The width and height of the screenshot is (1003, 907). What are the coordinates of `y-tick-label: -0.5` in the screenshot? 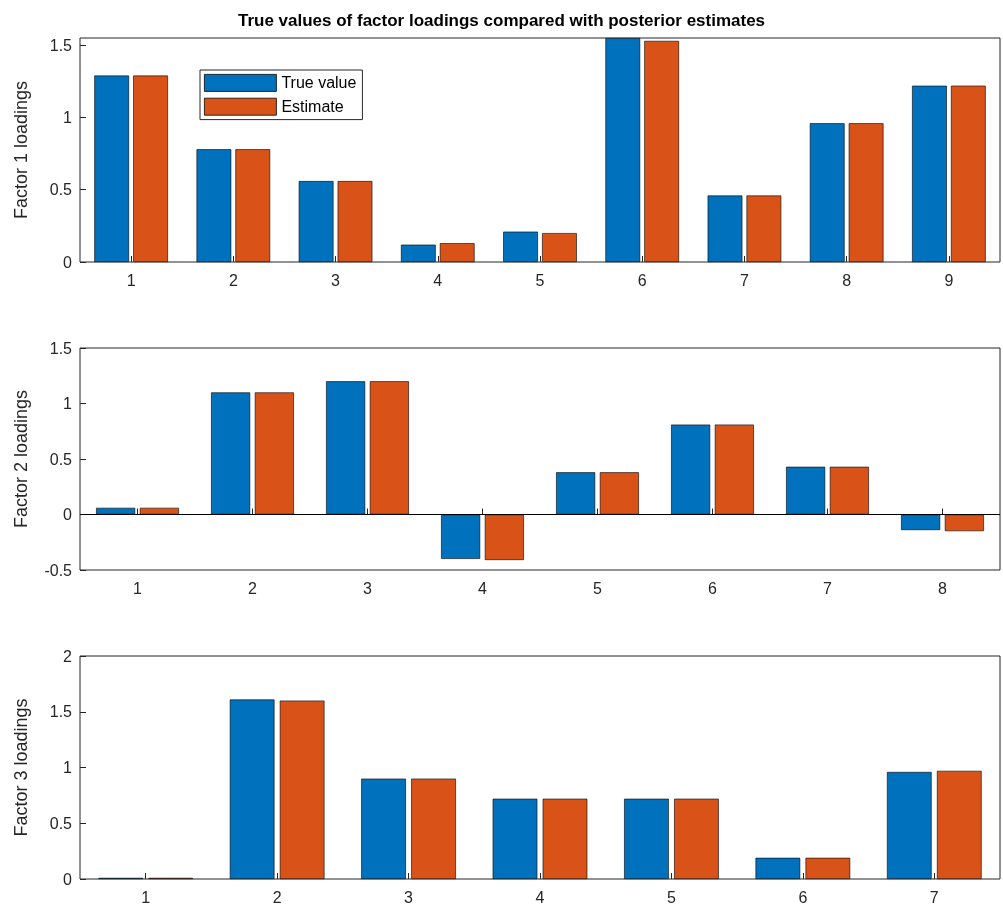 It's located at (58, 570).